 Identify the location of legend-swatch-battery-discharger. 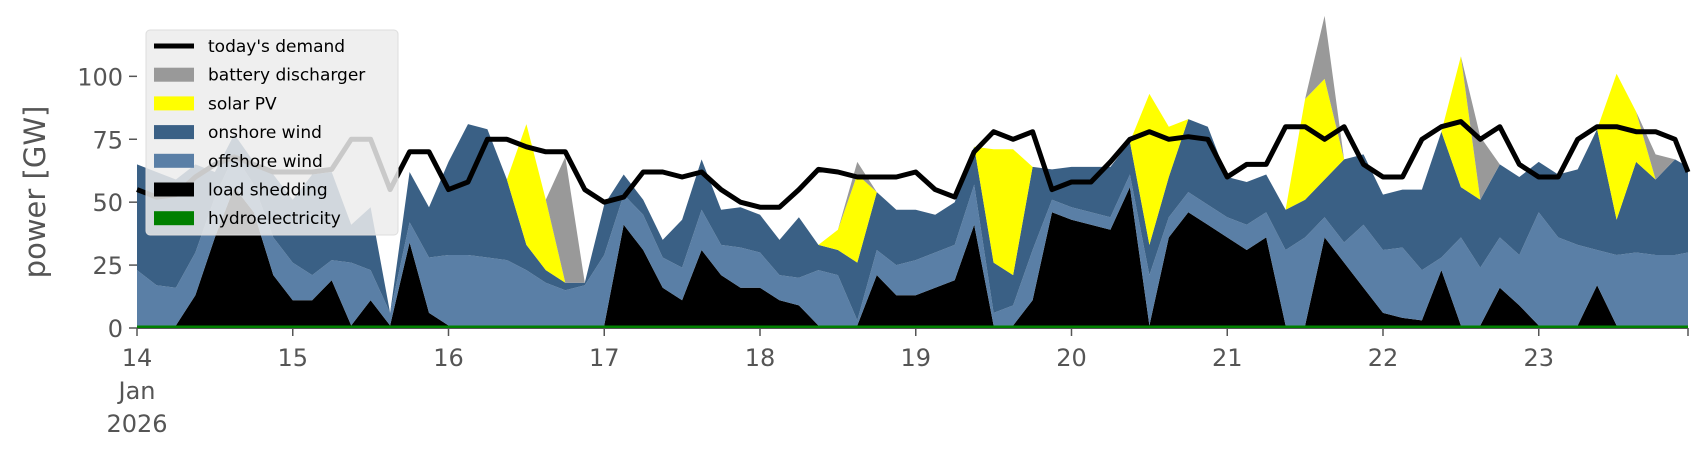
(174, 74).